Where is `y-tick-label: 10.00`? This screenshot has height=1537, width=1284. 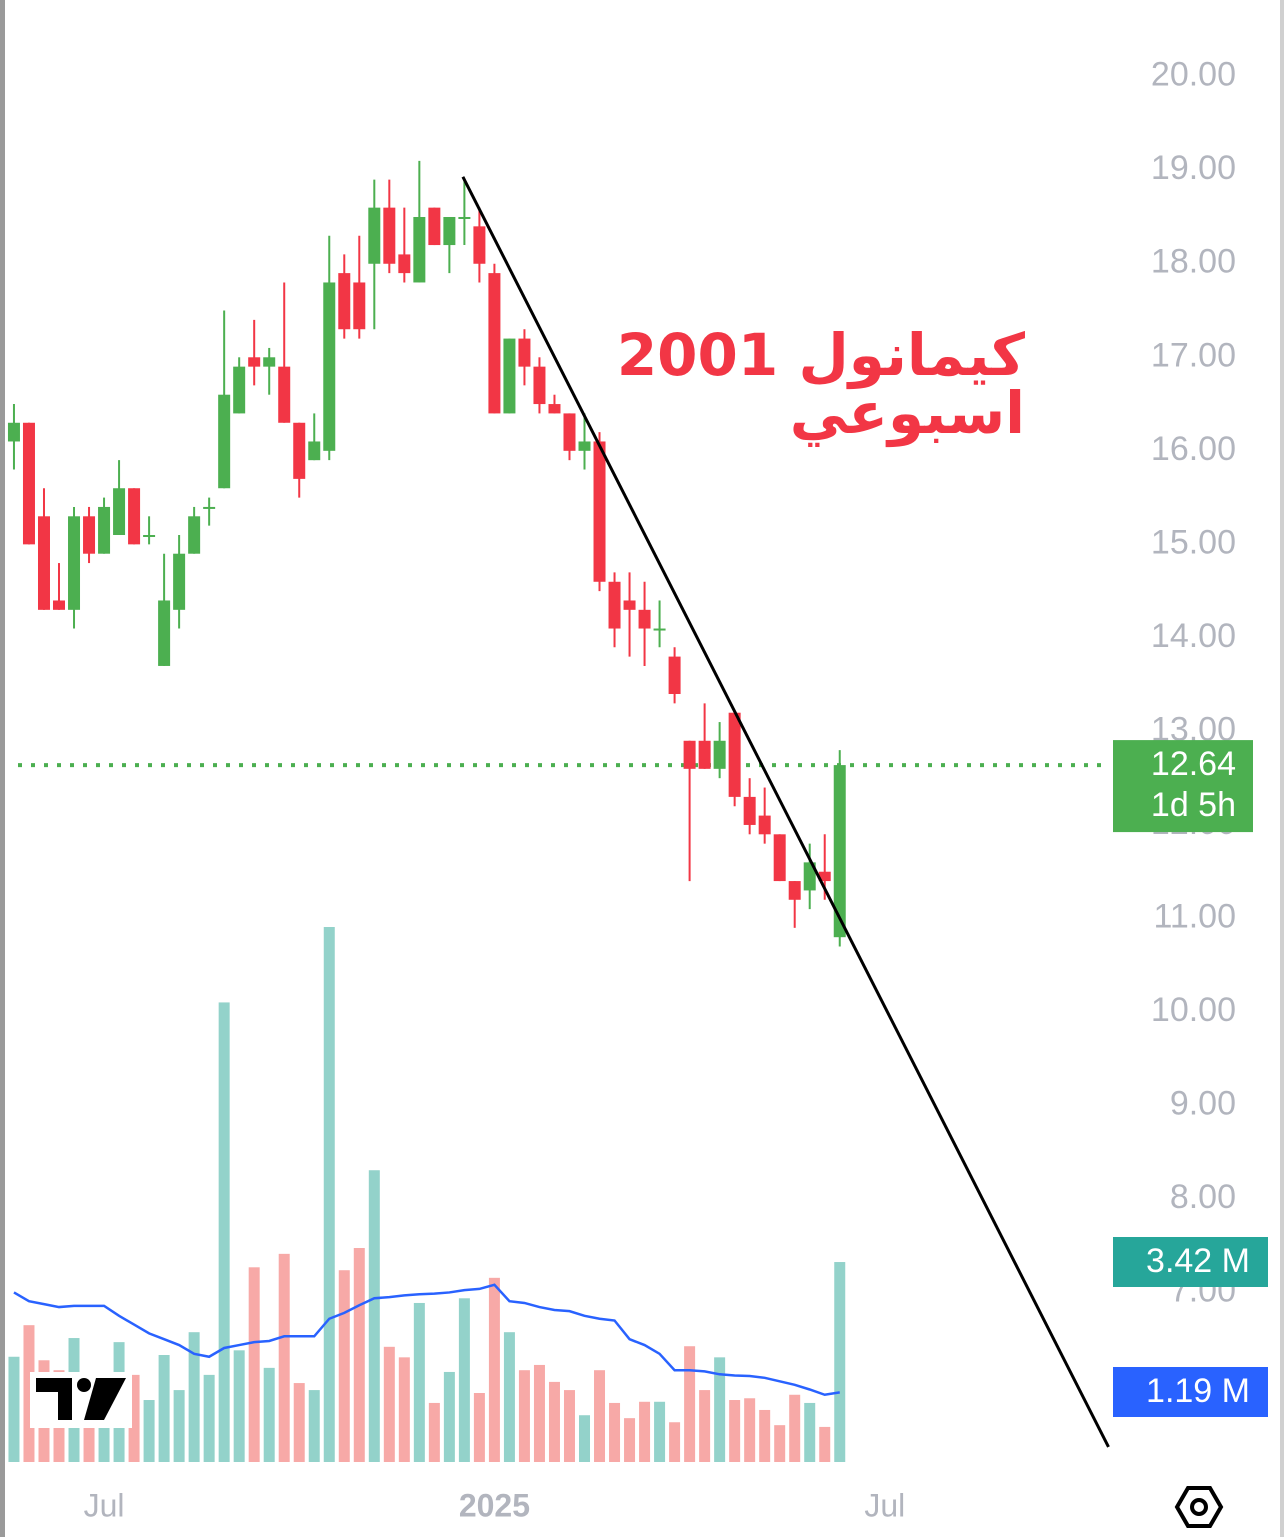 y-tick-label: 10.00 is located at coordinates (1193, 1010).